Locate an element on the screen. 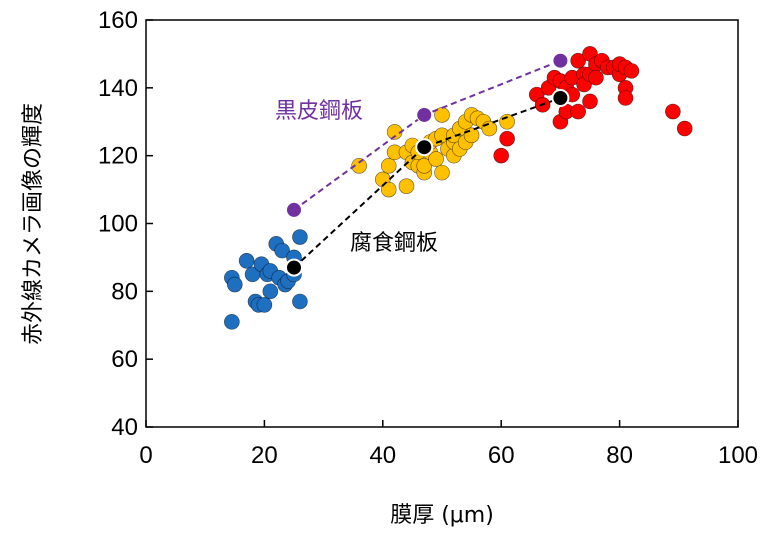 The height and width of the screenshot is (541, 784). x-tick-label: 100 is located at coordinates (738, 455).